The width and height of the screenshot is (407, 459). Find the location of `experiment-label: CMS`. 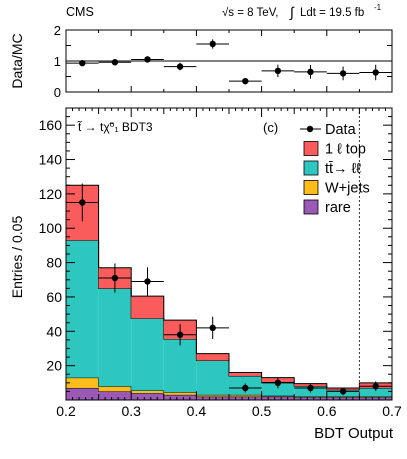

experiment-label: CMS is located at coordinates (80, 12).